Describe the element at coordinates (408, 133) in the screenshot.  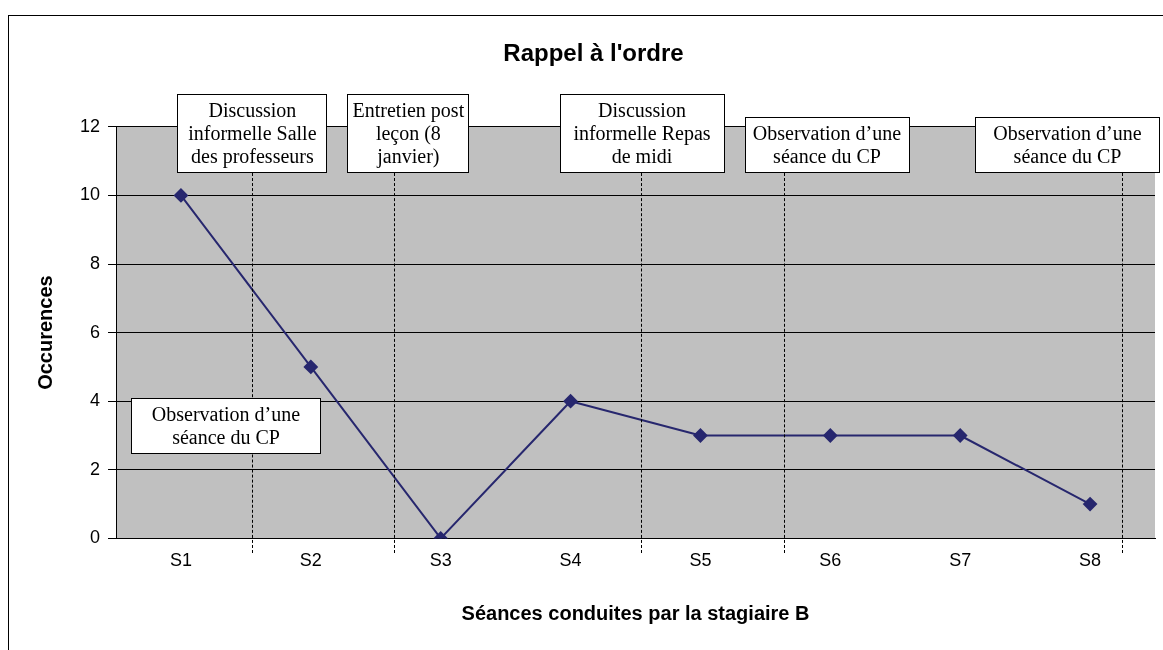
I see `annotation: Entretien post leçon (8 janvier)` at that location.